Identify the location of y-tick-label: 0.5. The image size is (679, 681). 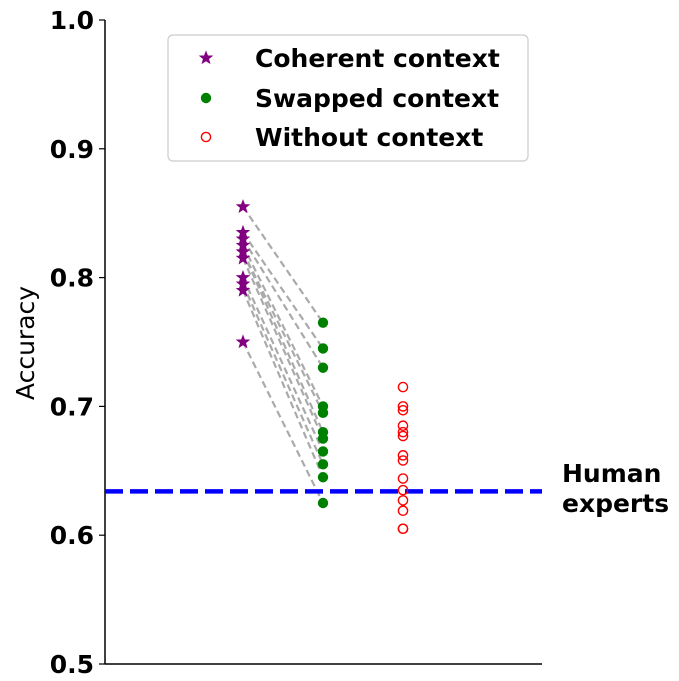
(72, 664).